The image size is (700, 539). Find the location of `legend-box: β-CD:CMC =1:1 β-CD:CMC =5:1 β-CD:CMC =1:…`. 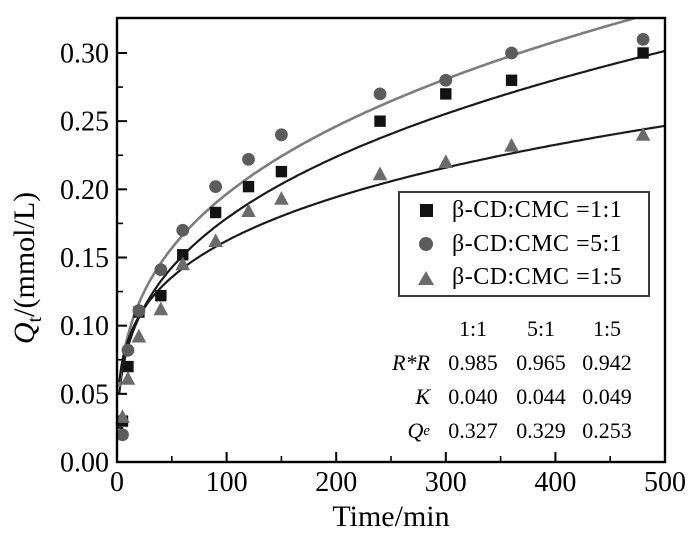

legend-box: β-CD:CMC =1:1 β-CD:CMC =5:1 β-CD:CMC =1:… is located at coordinates (524, 244).